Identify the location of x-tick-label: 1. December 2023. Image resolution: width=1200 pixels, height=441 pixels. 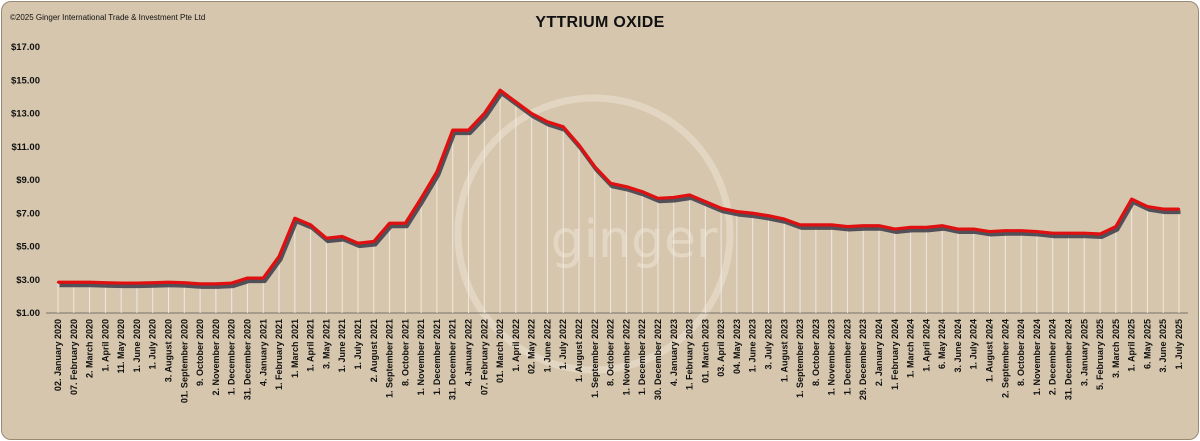
(847, 357).